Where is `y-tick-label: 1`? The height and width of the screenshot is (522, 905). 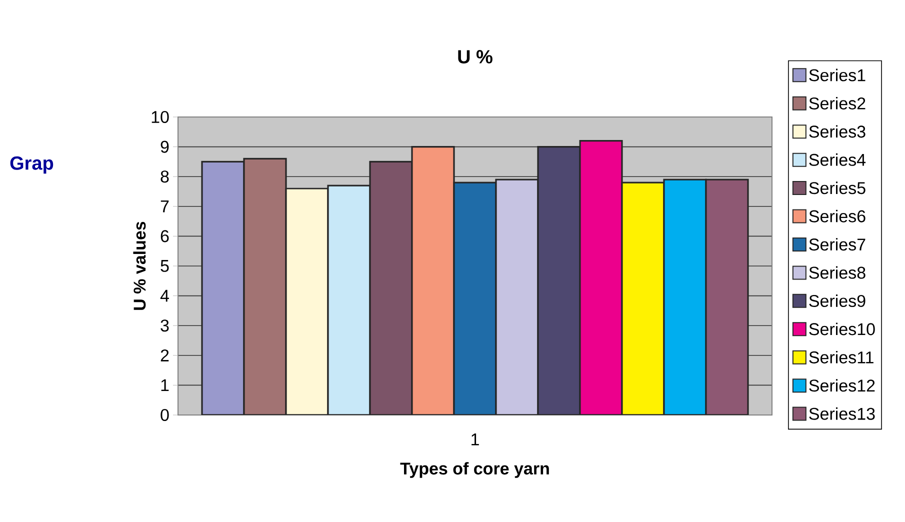
y-tick-label: 1 is located at coordinates (165, 385).